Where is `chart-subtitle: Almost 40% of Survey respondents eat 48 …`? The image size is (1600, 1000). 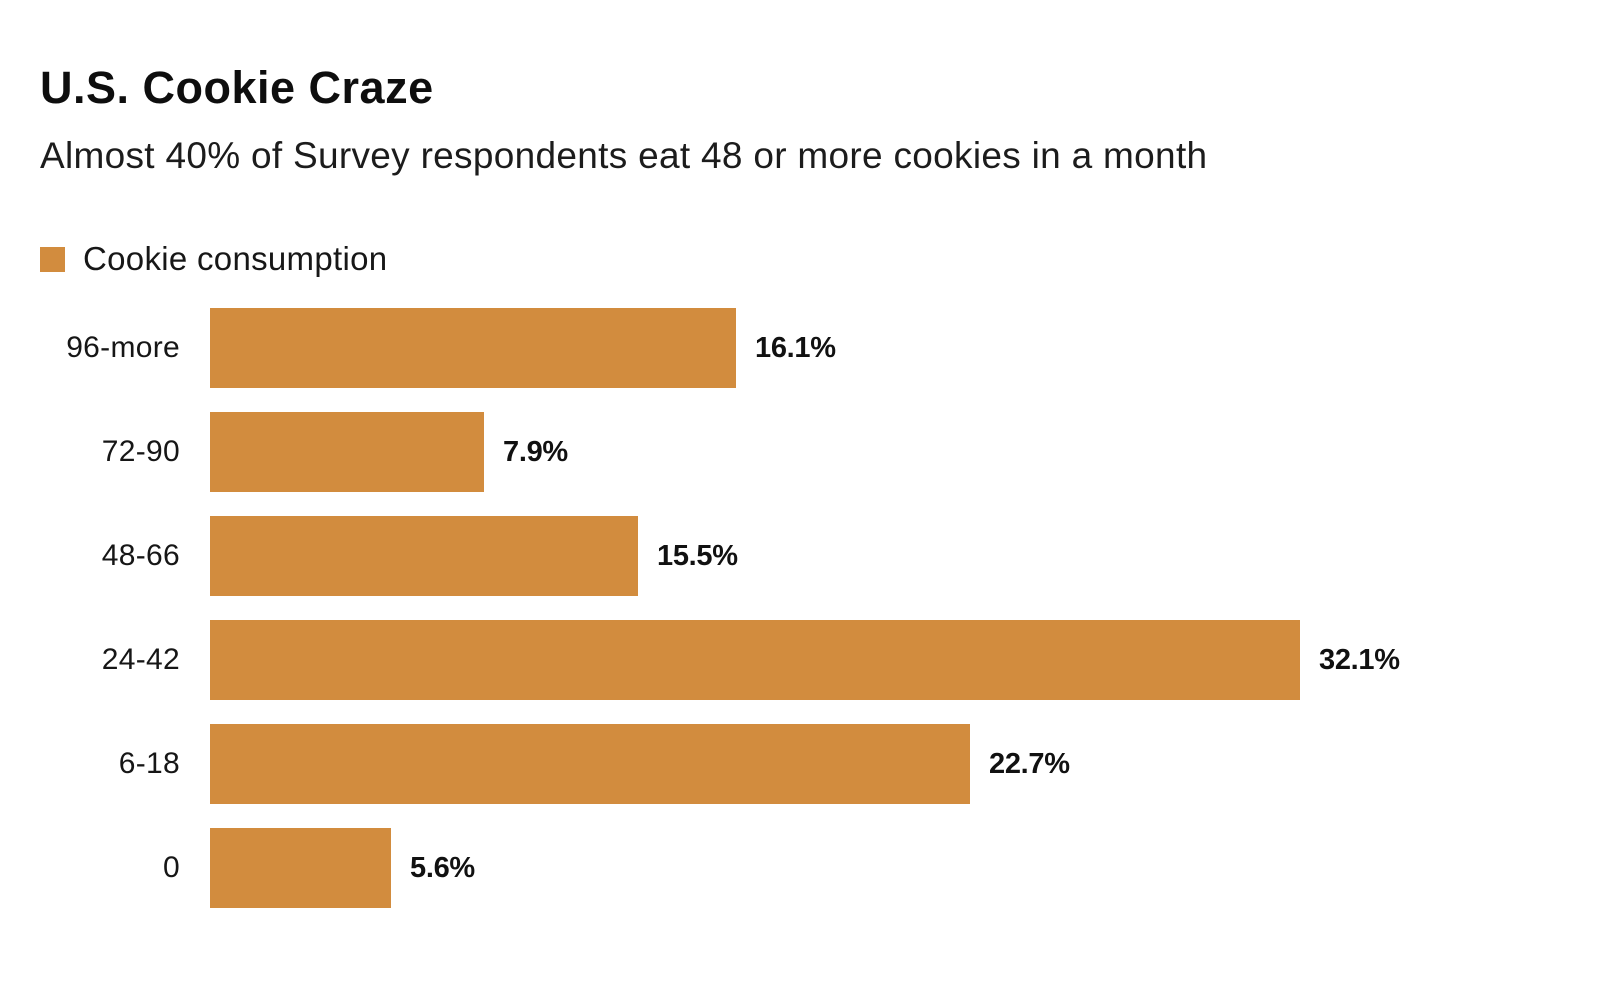 chart-subtitle: Almost 40% of Survey respondents eat 48 … is located at coordinates (624, 155).